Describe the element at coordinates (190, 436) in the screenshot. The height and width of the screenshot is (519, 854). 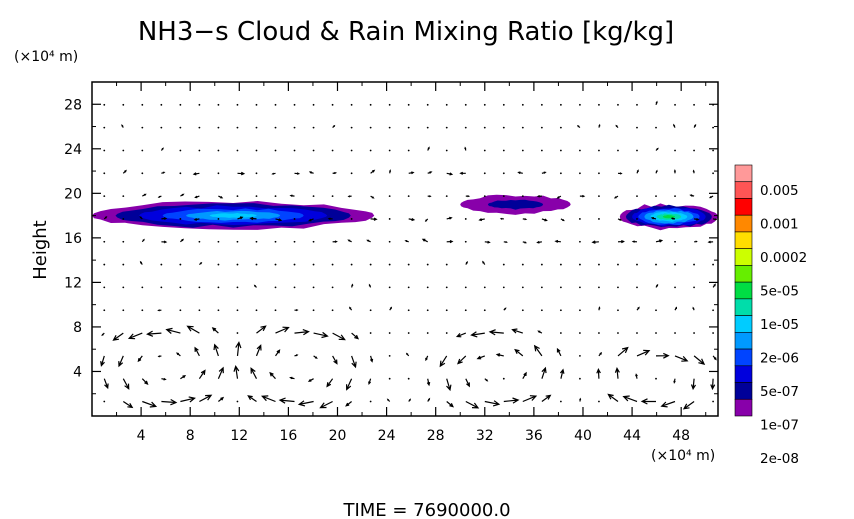
I see `x-tick-label: 8` at that location.